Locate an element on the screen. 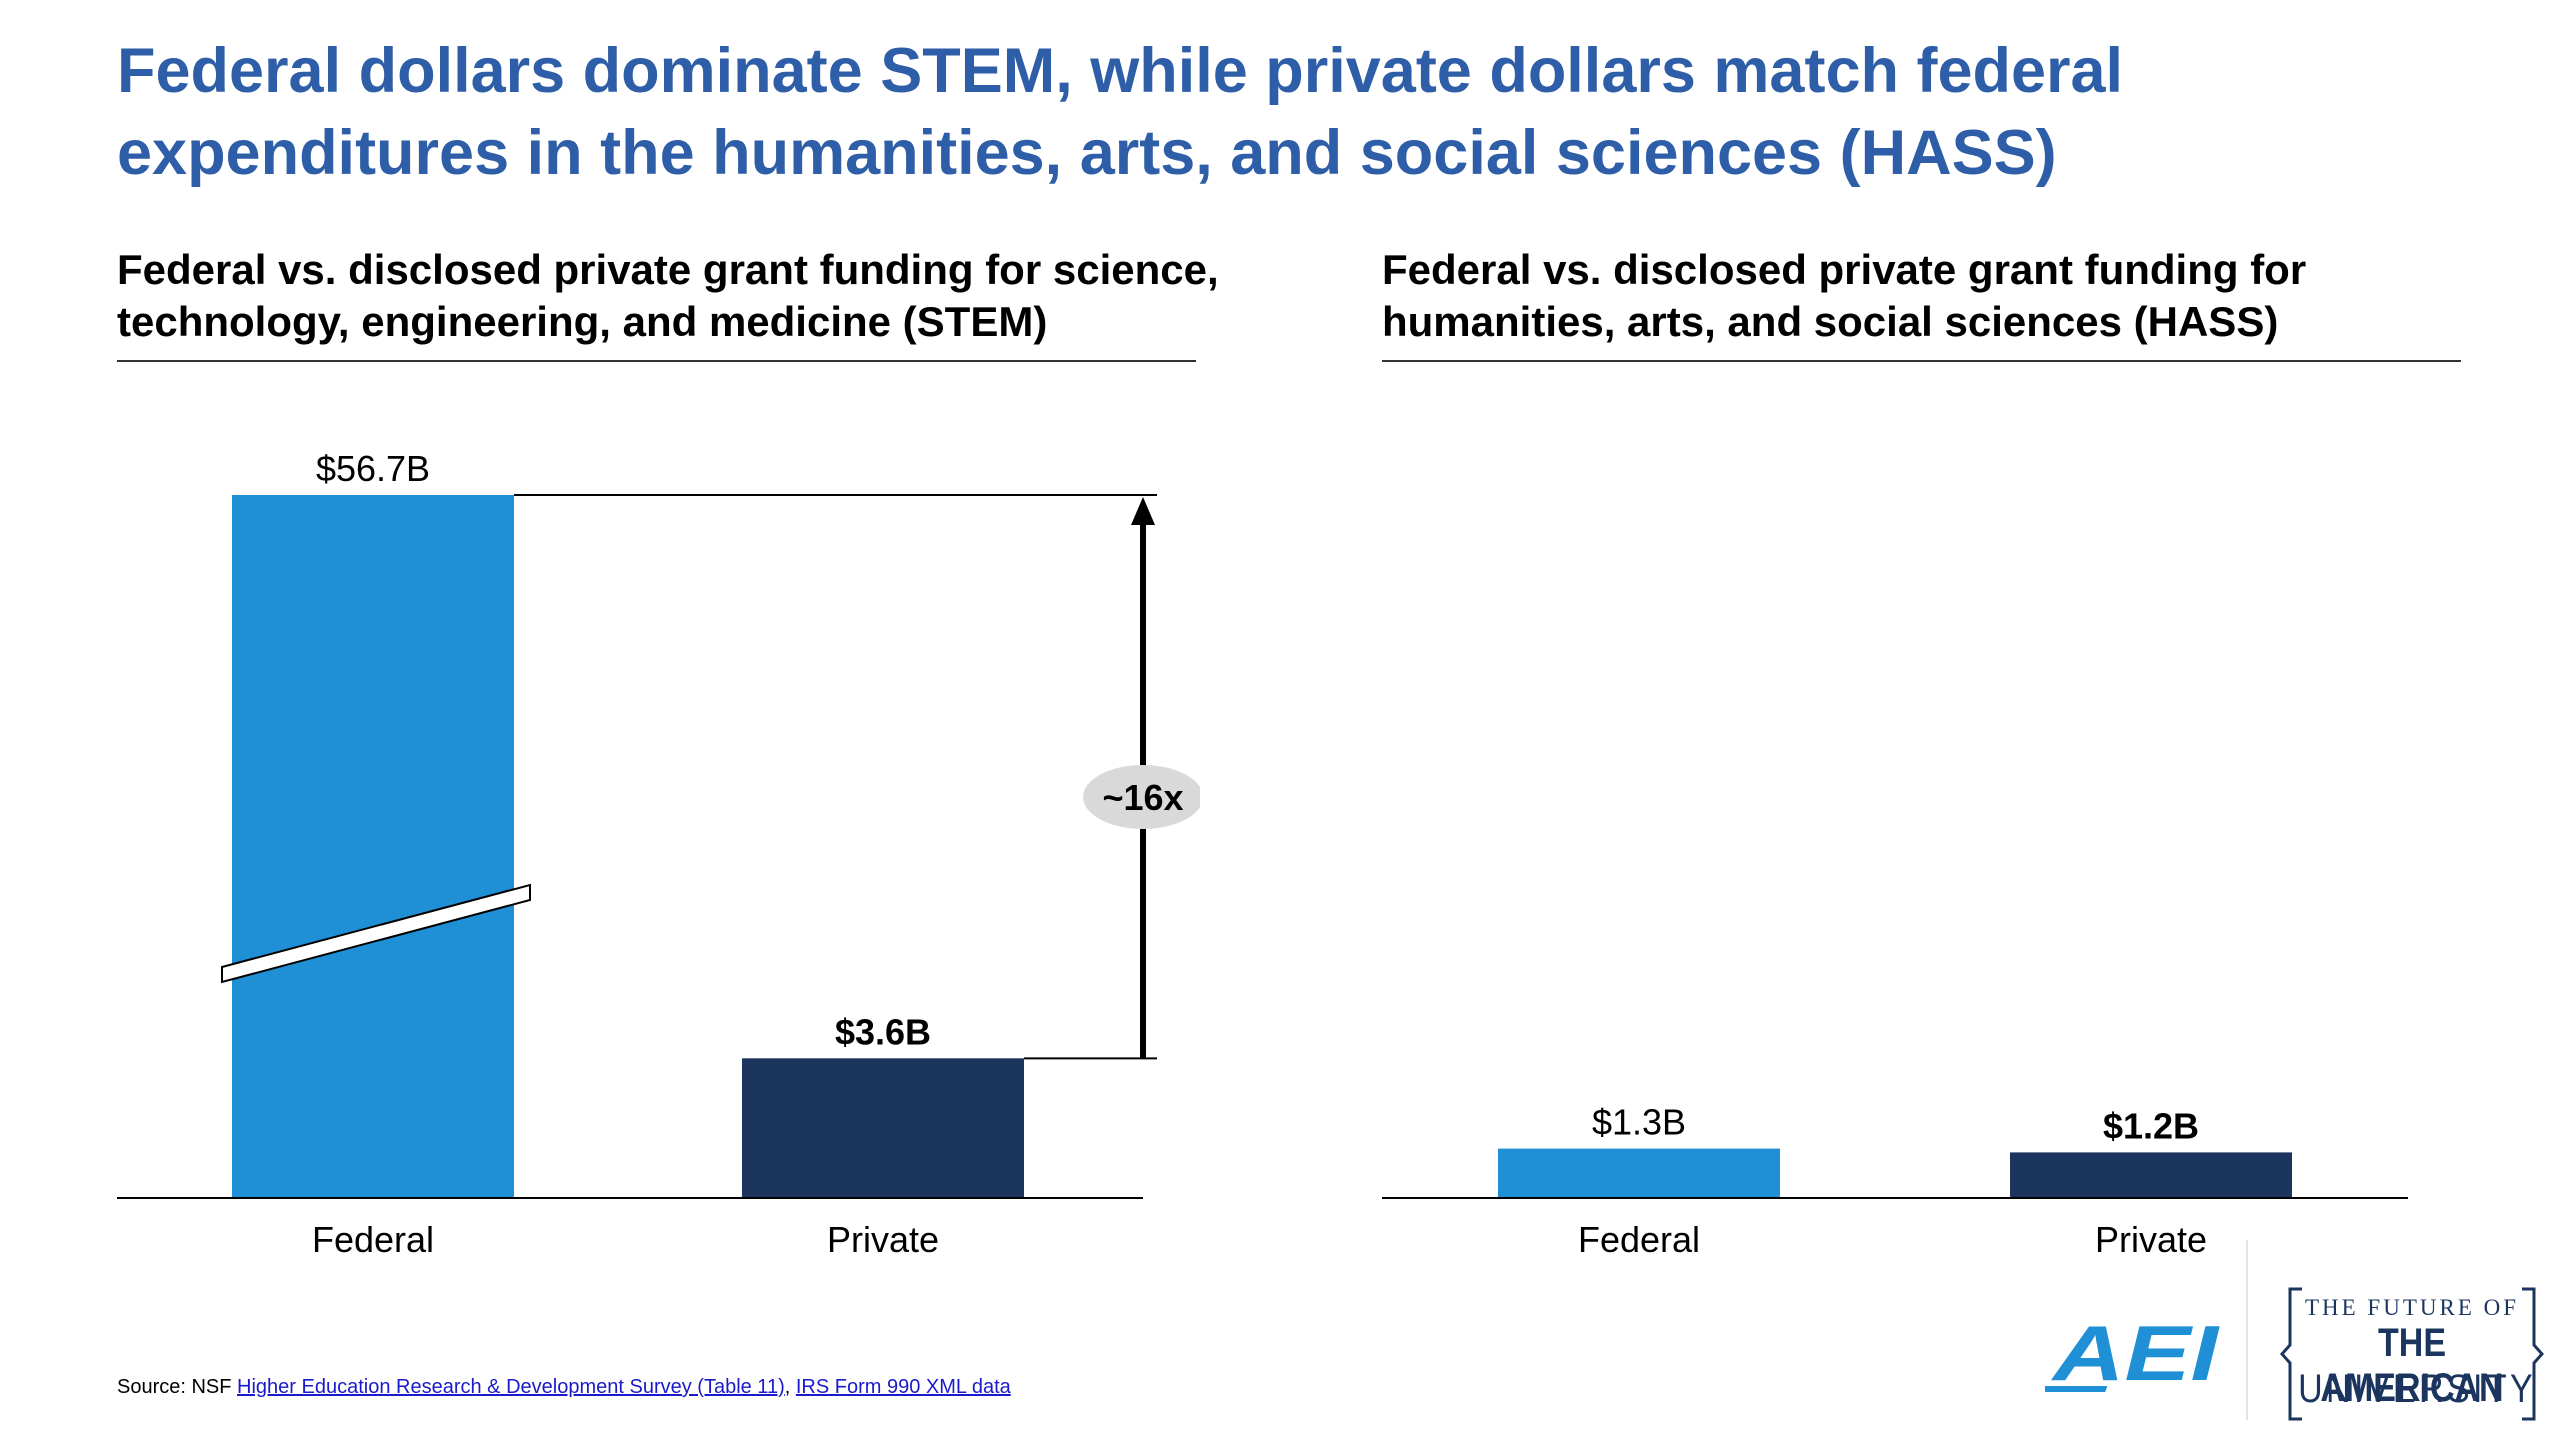 This screenshot has height=1440, width=2560. hass-title-rule is located at coordinates (1921, 361).